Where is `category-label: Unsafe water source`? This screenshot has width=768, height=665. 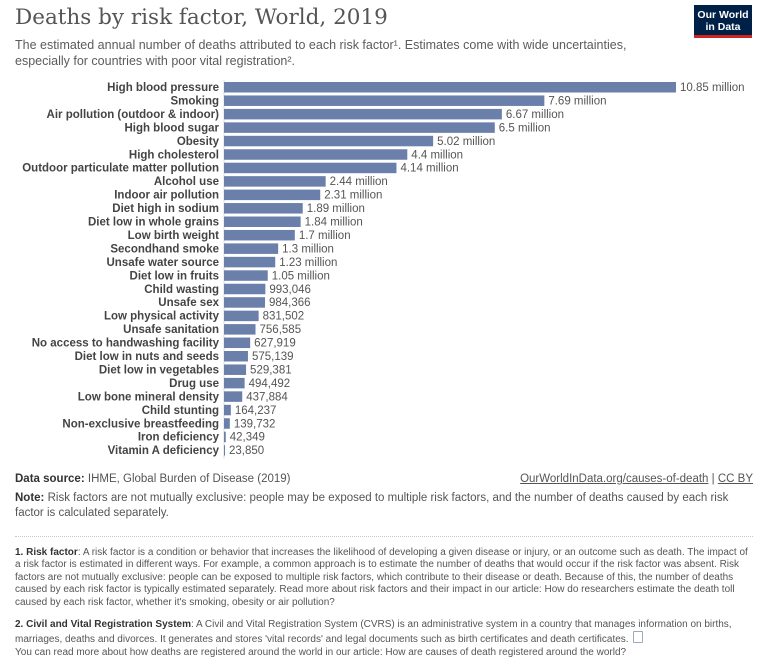 category-label: Unsafe water source is located at coordinates (163, 263).